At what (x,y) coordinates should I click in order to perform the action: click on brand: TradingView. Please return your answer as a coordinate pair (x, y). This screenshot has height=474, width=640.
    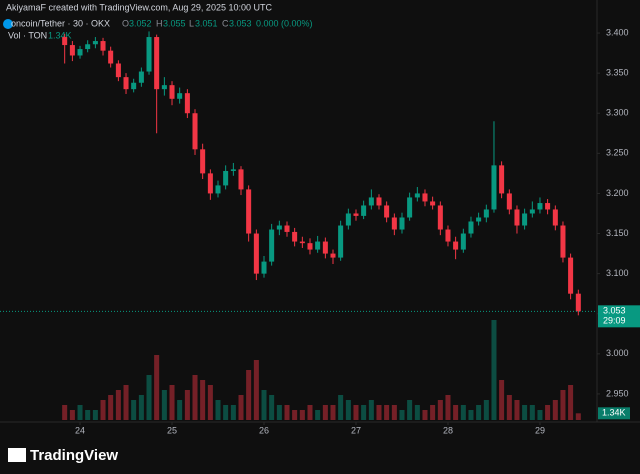
    Looking at the image, I should click on (74, 455).